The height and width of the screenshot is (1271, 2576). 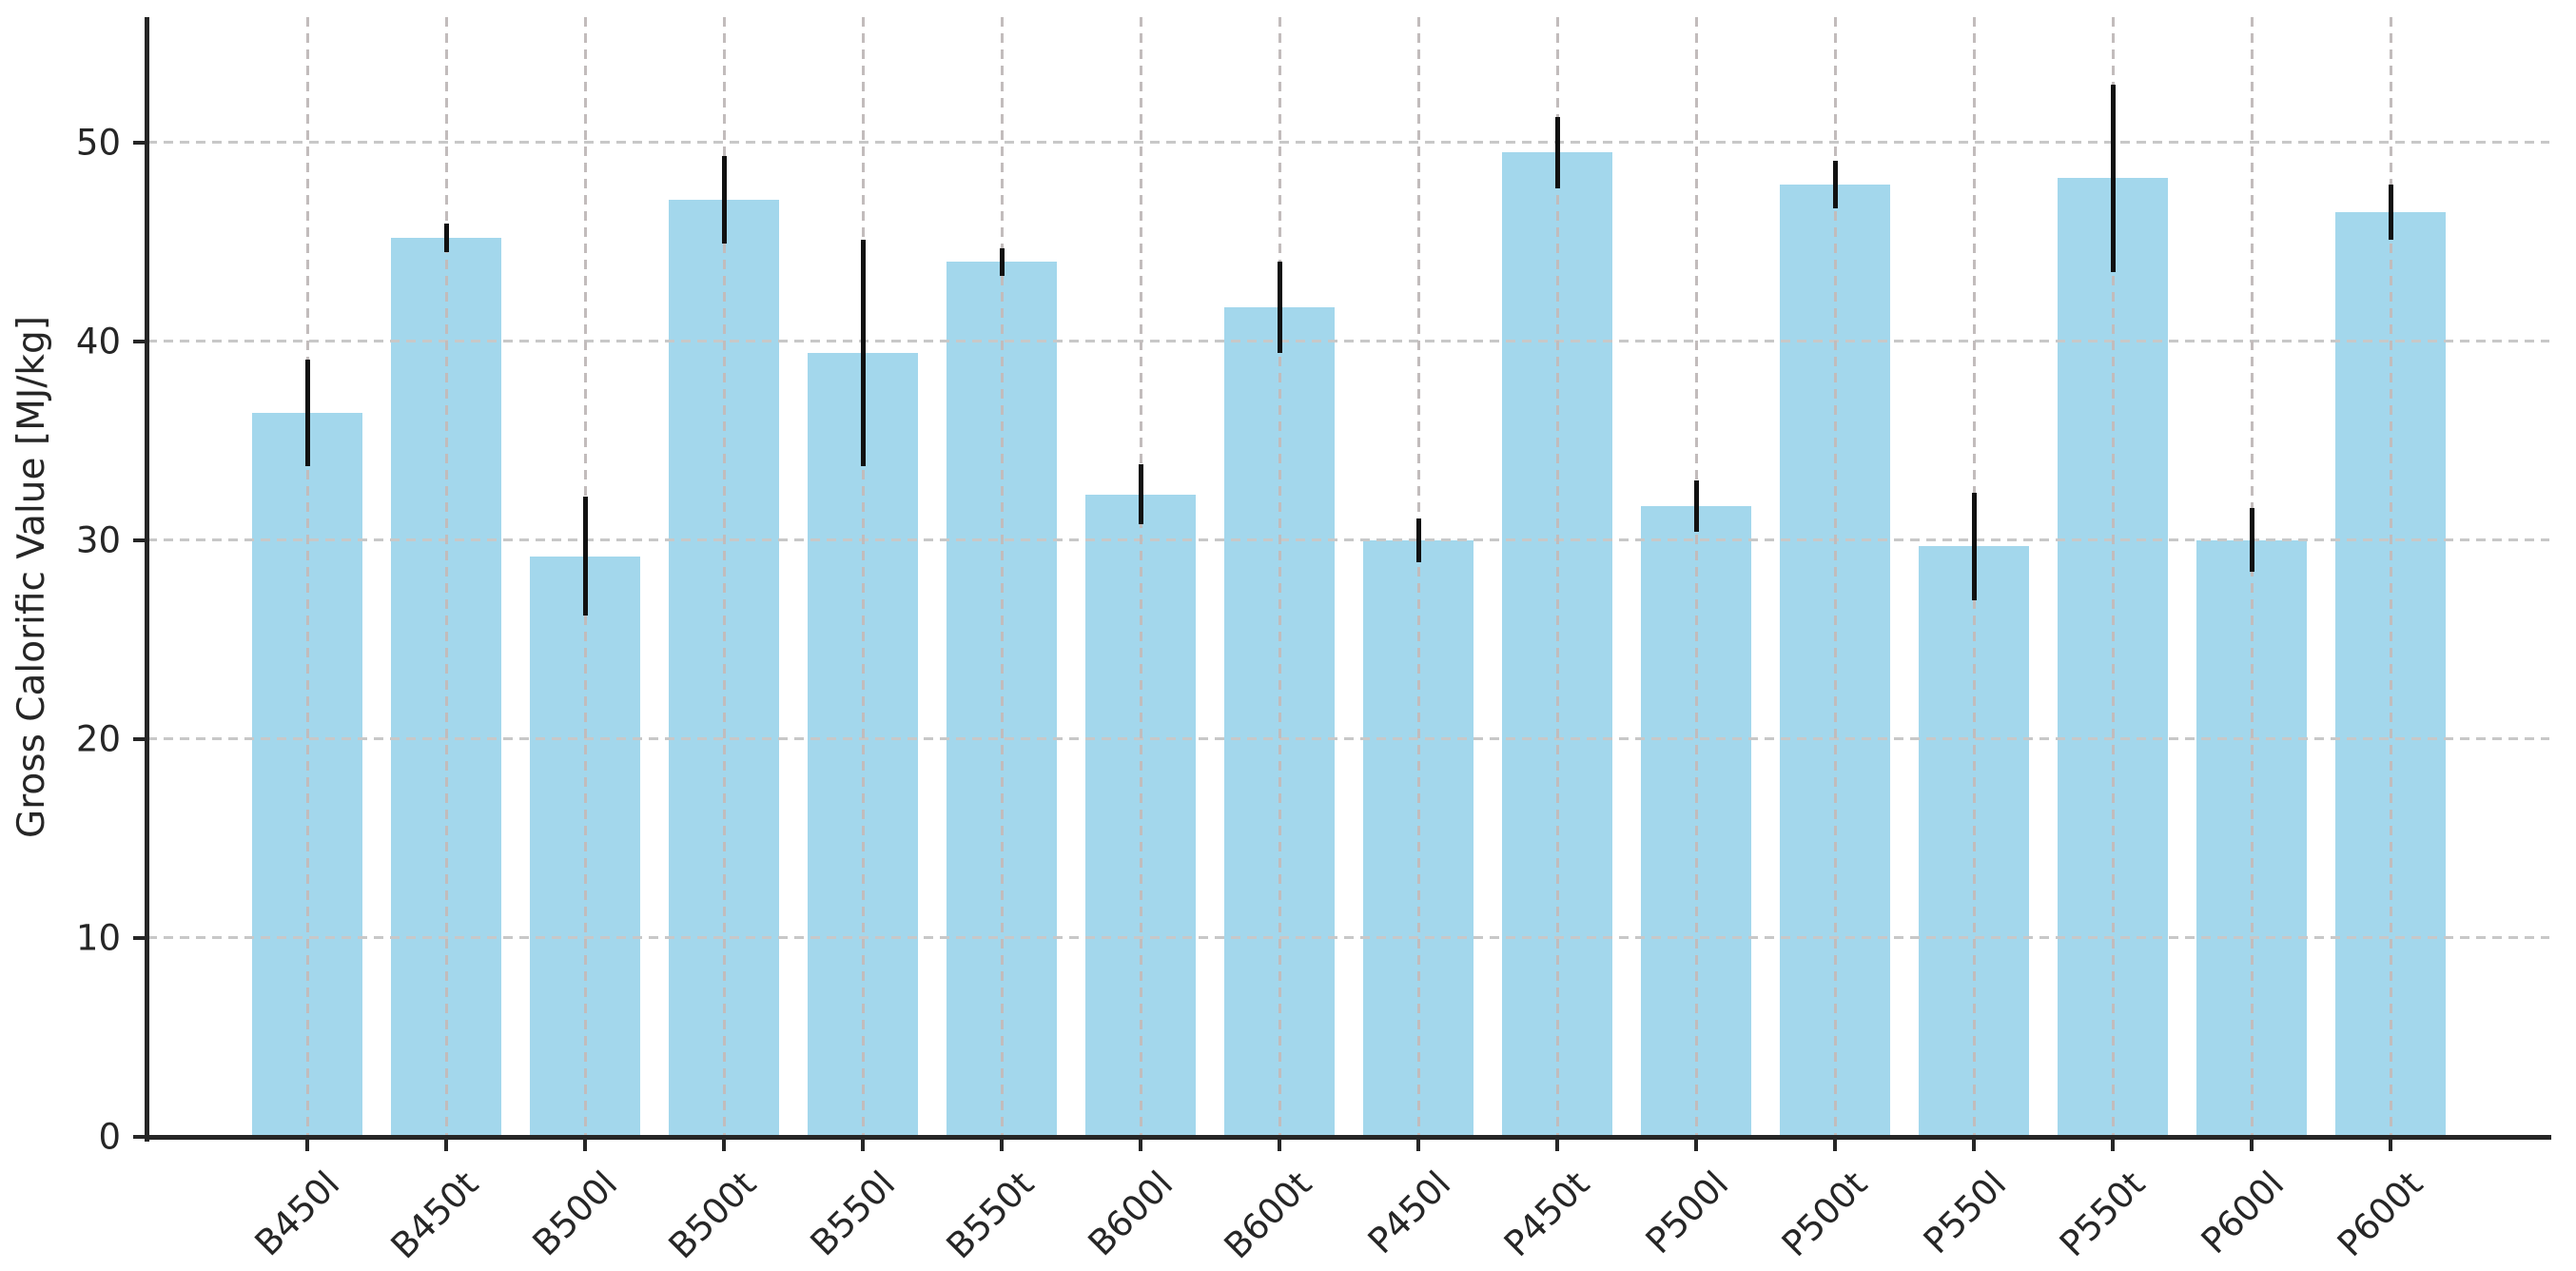 I want to click on x-tick-label: B600t, so click(x=1268, y=1215).